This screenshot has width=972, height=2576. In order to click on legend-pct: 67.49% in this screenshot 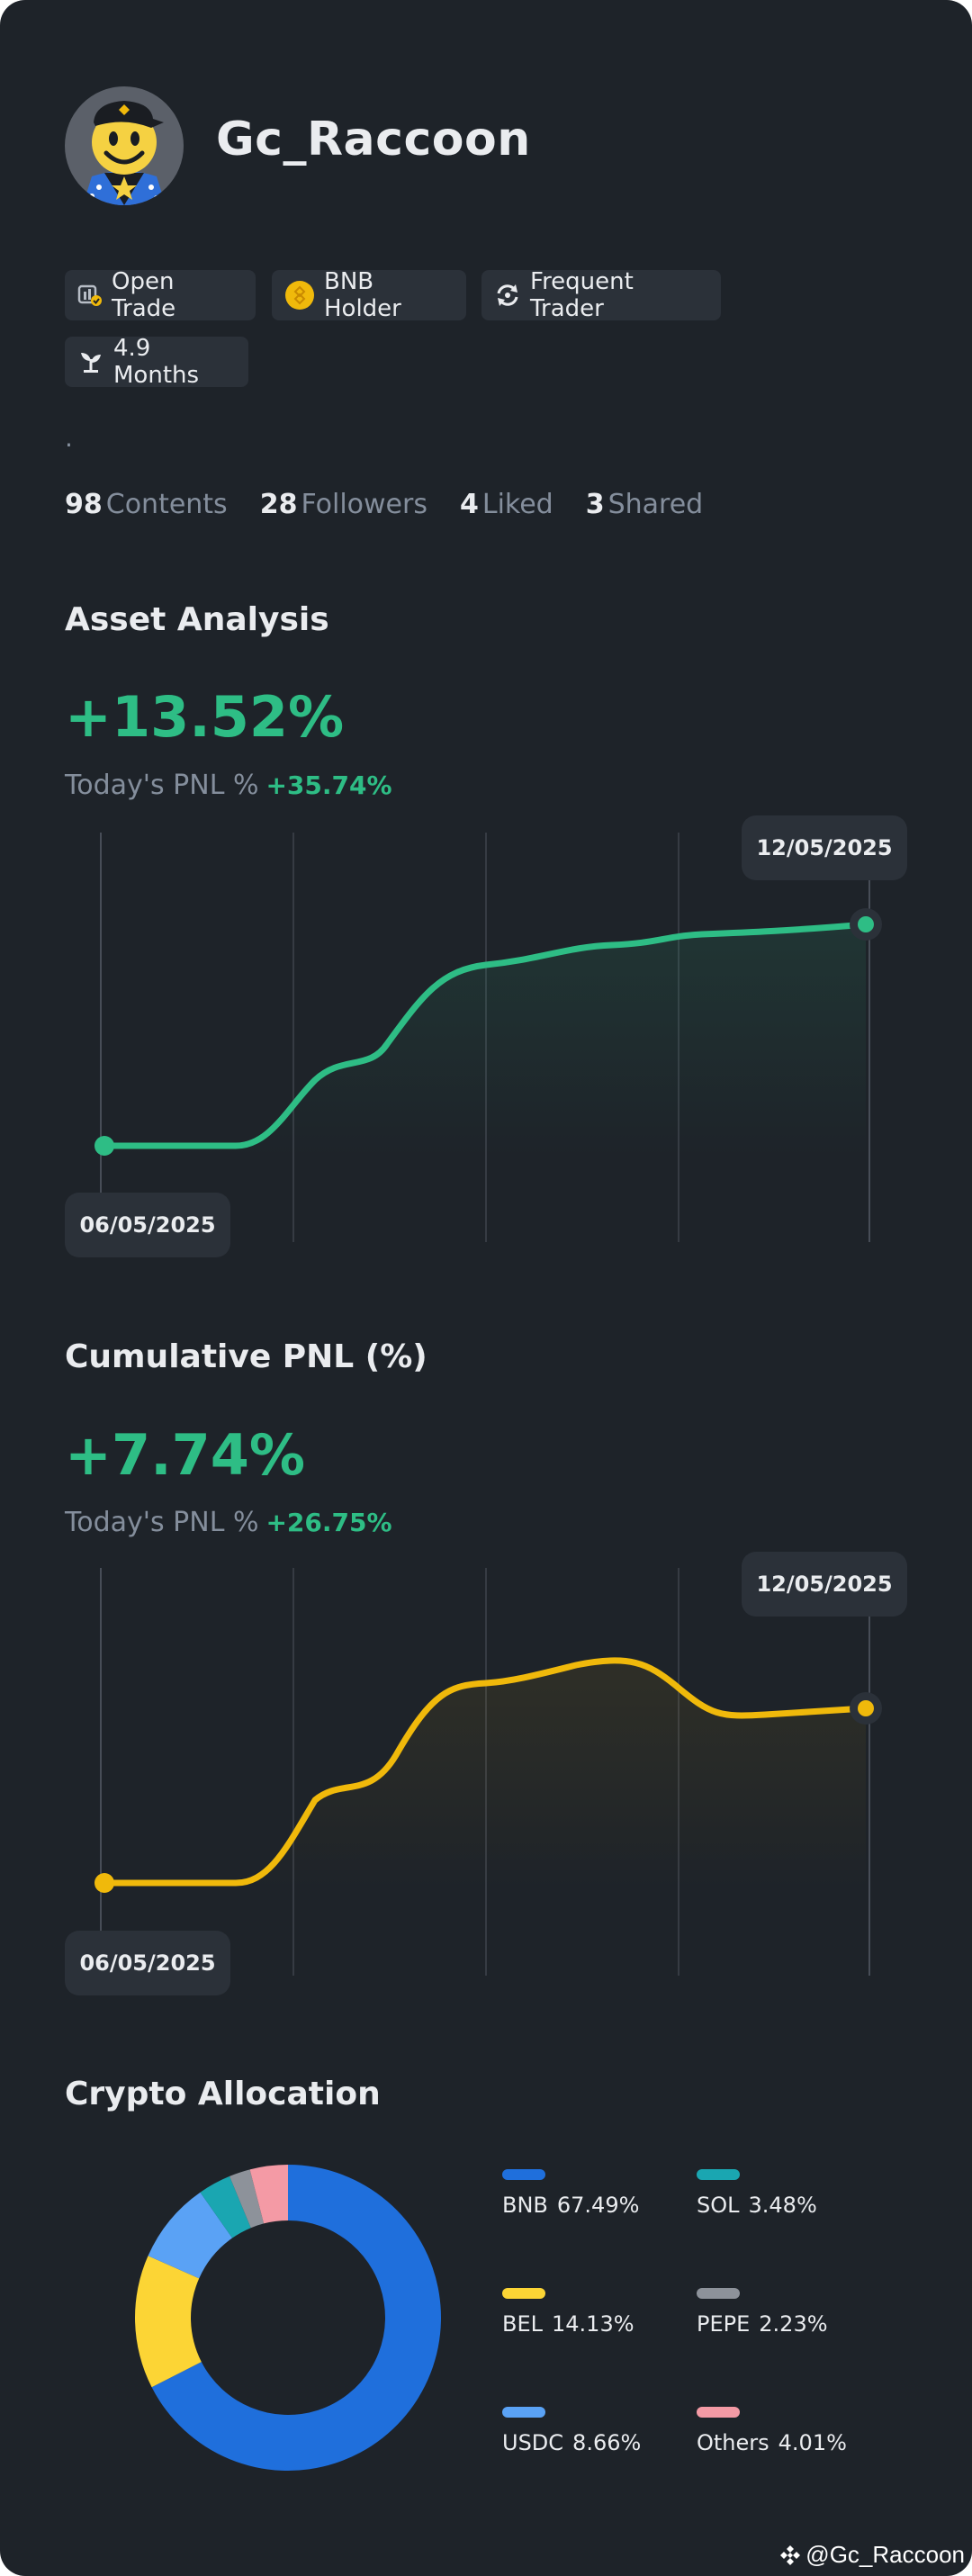, I will do `click(598, 2205)`.